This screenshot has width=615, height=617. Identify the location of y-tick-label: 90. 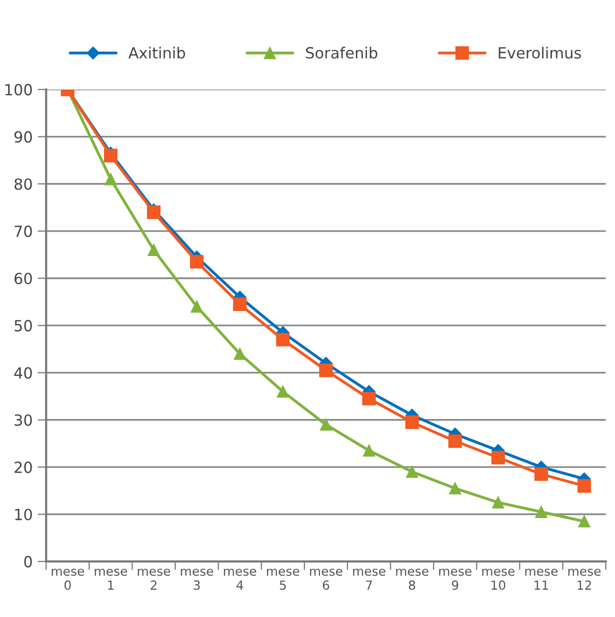
(23, 137).